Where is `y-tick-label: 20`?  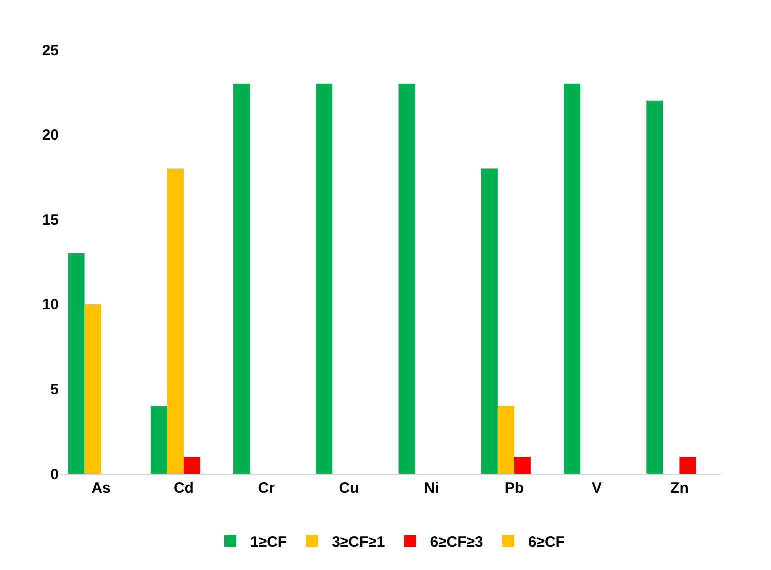 y-tick-label: 20 is located at coordinates (50, 135).